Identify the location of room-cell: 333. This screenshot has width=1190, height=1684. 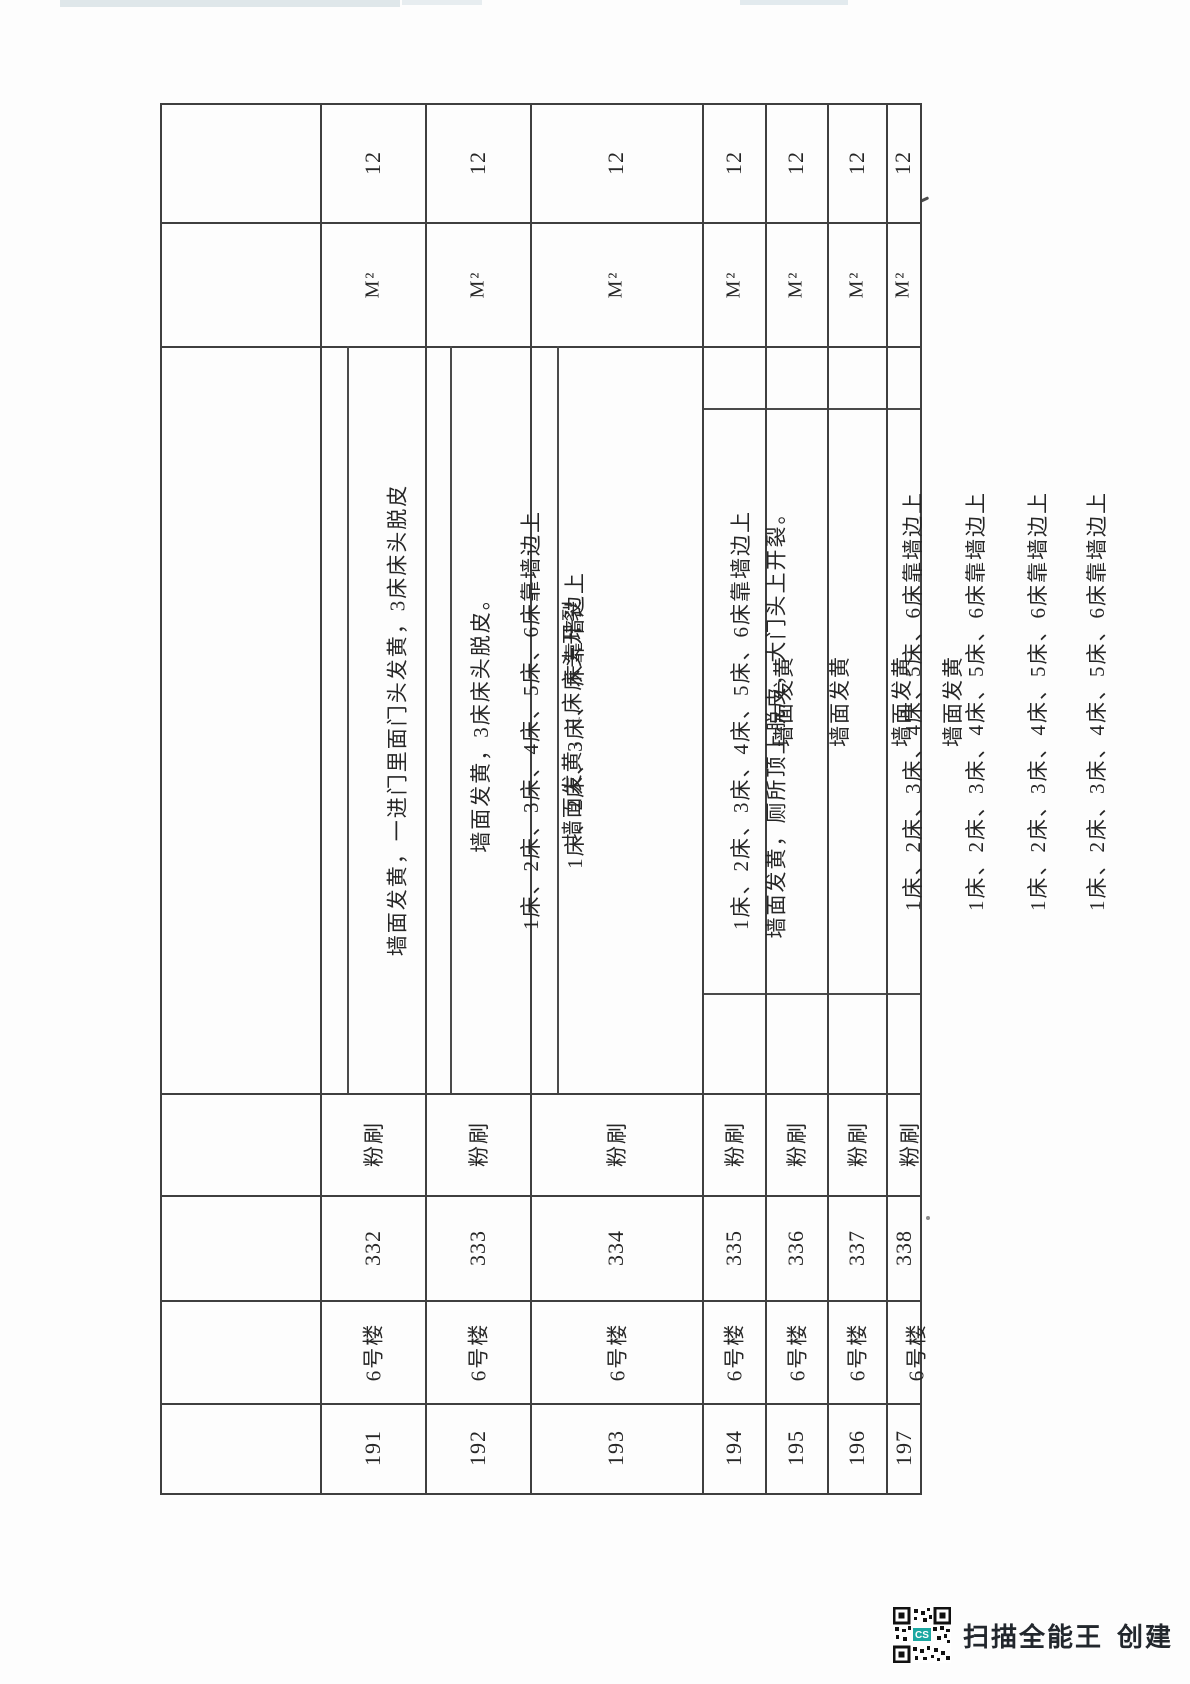
(477, 1247).